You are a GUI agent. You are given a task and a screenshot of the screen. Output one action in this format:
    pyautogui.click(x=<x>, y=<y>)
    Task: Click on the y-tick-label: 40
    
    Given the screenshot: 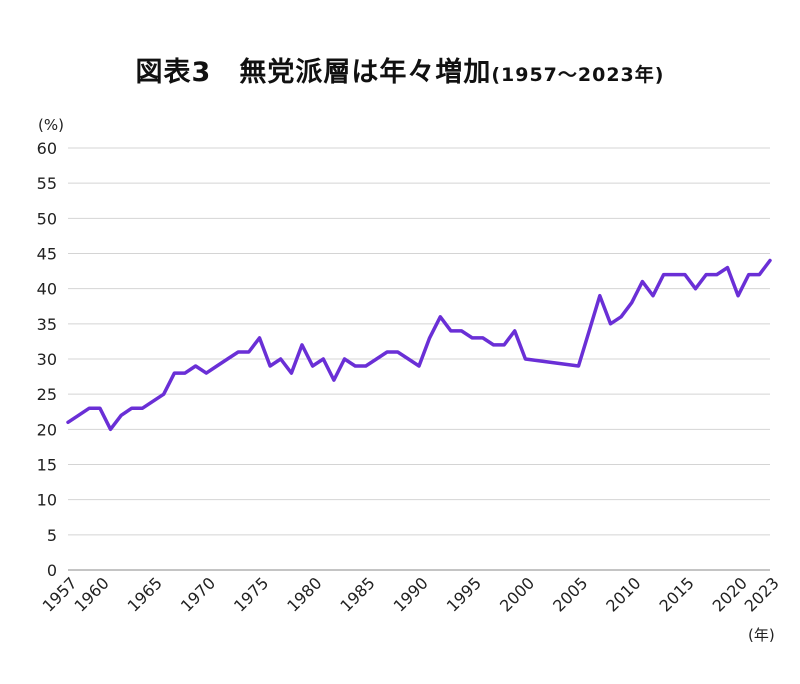 What is the action you would take?
    pyautogui.click(x=47, y=289)
    